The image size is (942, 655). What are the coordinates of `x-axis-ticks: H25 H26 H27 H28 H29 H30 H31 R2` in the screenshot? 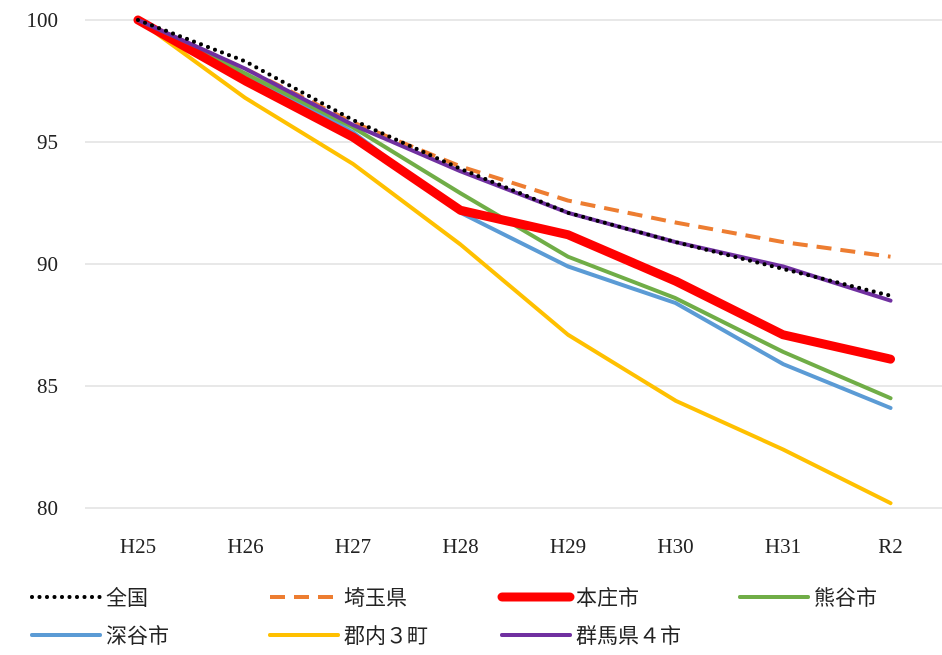 It's located at (511, 546).